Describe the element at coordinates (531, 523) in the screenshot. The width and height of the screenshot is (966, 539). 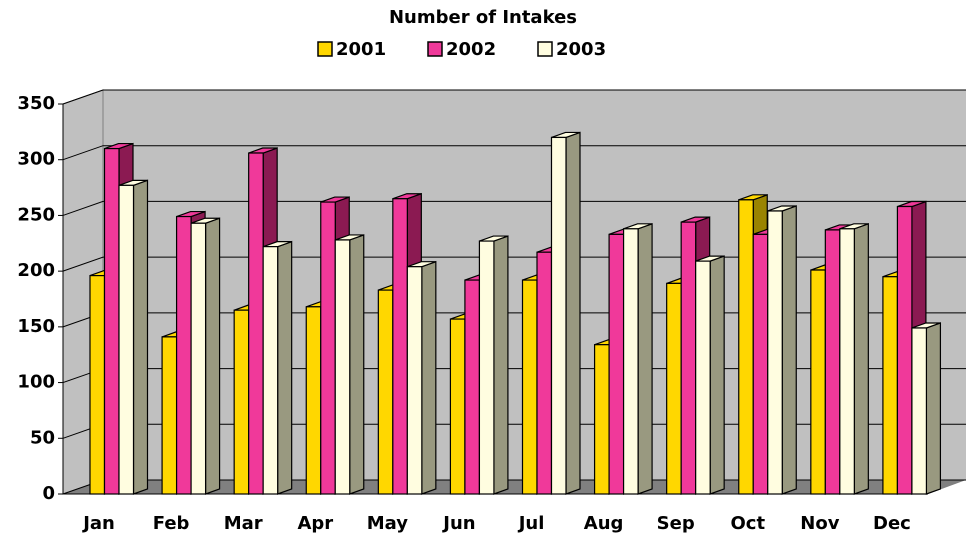
I see `x-tick-label: Jul` at that location.